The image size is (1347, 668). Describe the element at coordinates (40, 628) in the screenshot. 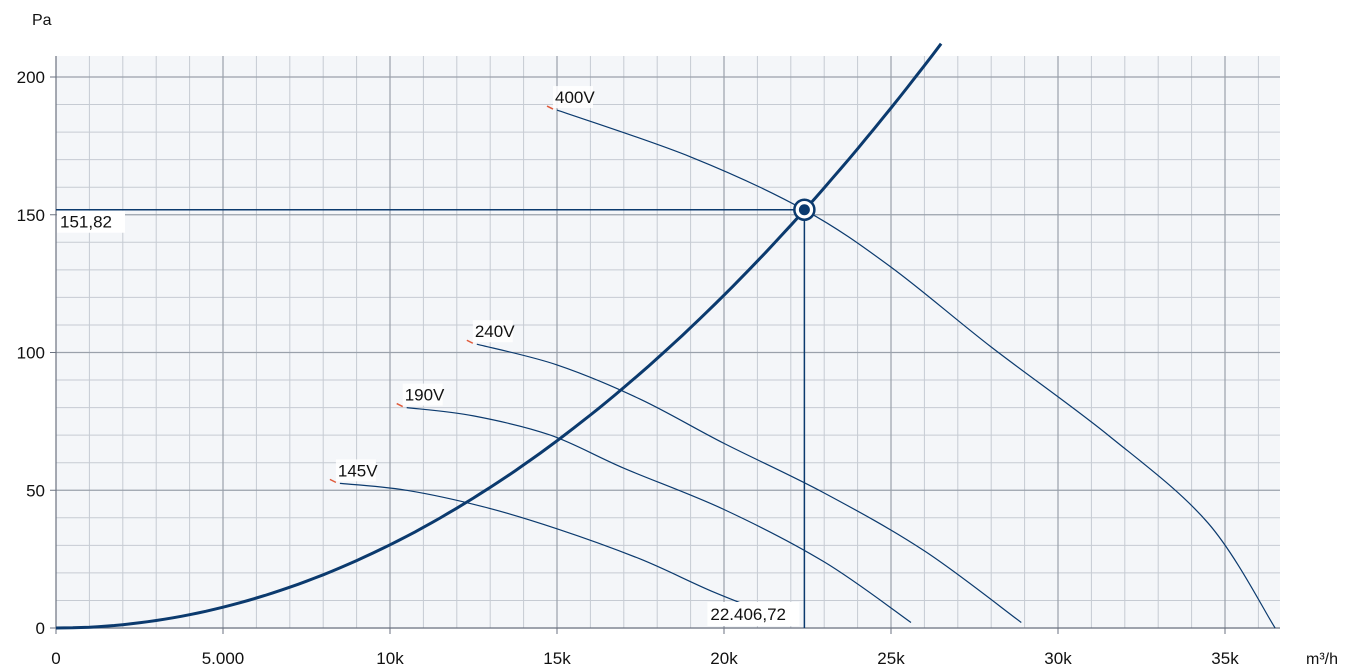

I see `y-tick-label: 0` at that location.